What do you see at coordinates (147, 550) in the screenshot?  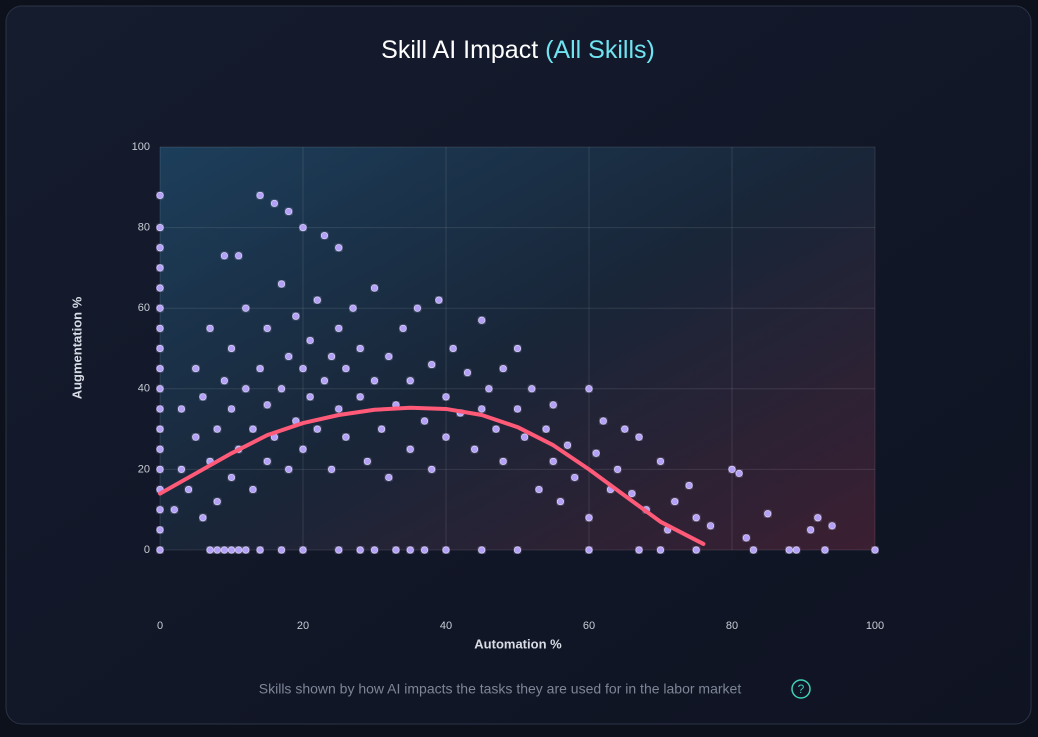 I see `y-tick-label: 0` at bounding box center [147, 550].